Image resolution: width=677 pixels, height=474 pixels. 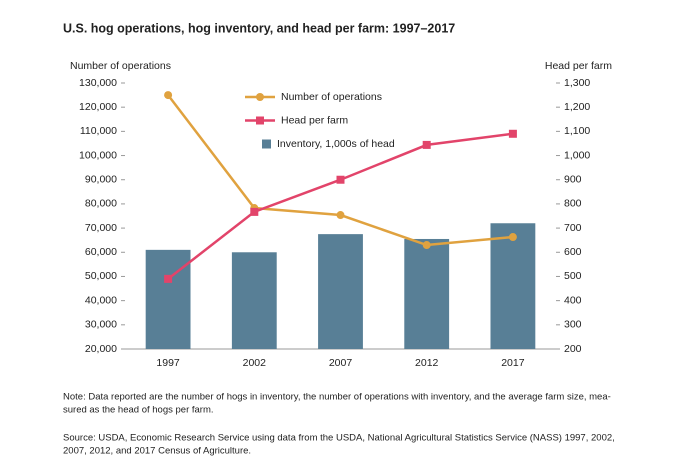 What do you see at coordinates (101, 228) in the screenshot?
I see `y-tick-label: 70,000` at bounding box center [101, 228].